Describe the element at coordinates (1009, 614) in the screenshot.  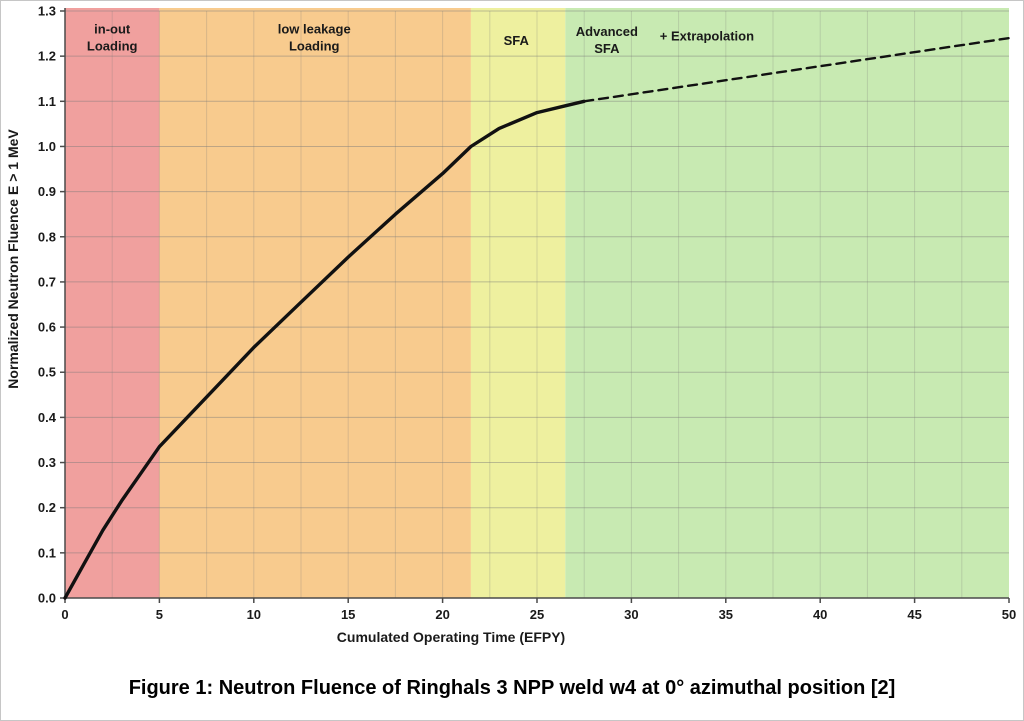
I see `svg-text: 50` at that location.